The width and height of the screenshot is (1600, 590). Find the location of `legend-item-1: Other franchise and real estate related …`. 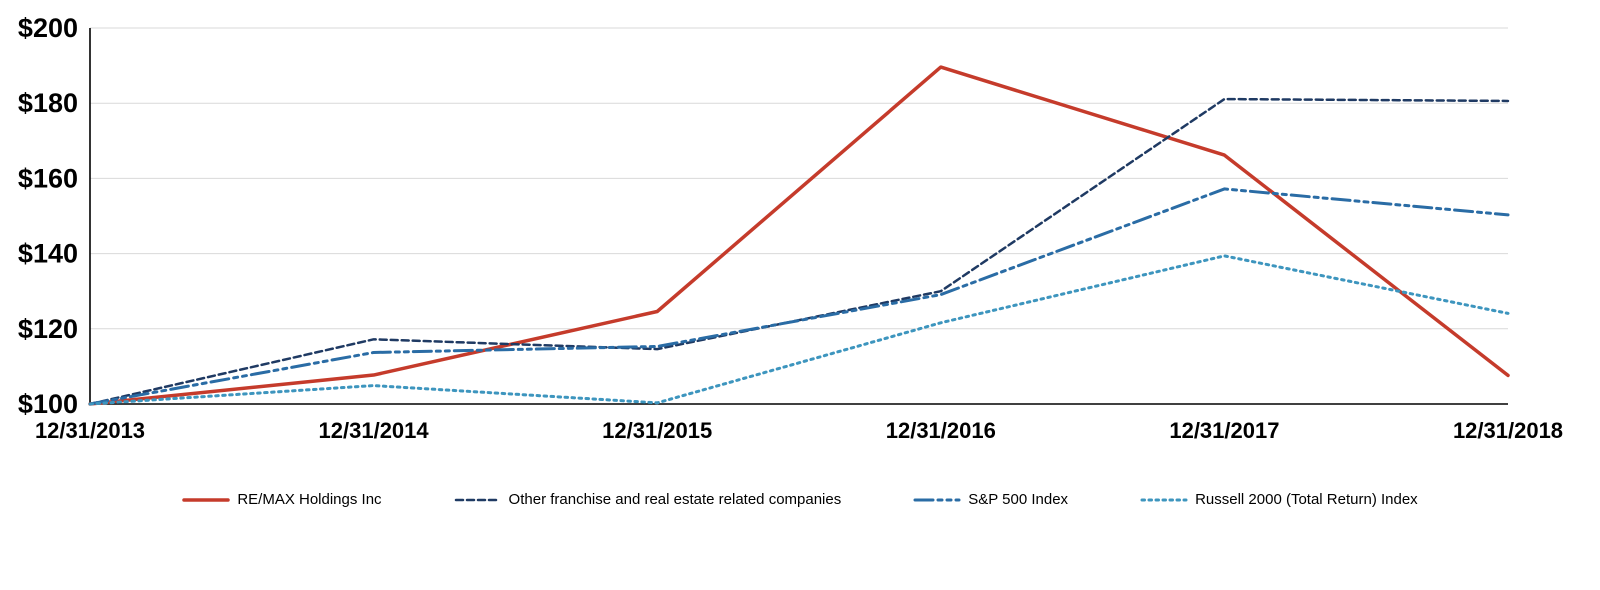

legend-item-1: Other franchise and real estate related … is located at coordinates (648, 499).